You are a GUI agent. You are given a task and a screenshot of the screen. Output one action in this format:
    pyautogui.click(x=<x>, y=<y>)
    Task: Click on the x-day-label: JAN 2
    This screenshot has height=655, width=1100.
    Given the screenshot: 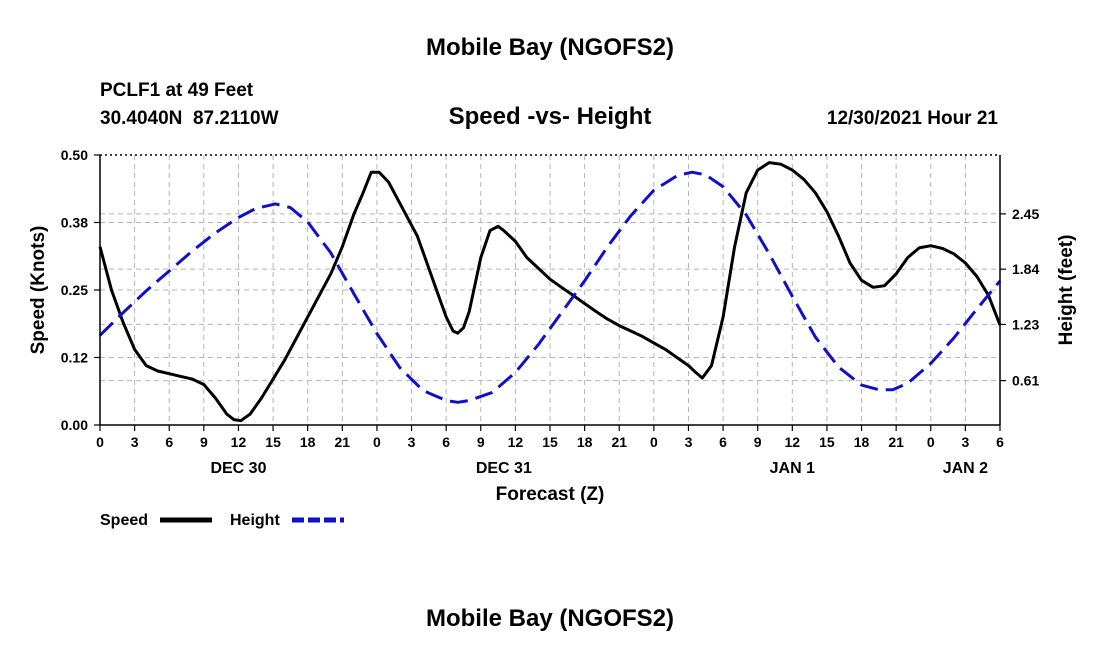 What is the action you would take?
    pyautogui.click(x=965, y=468)
    